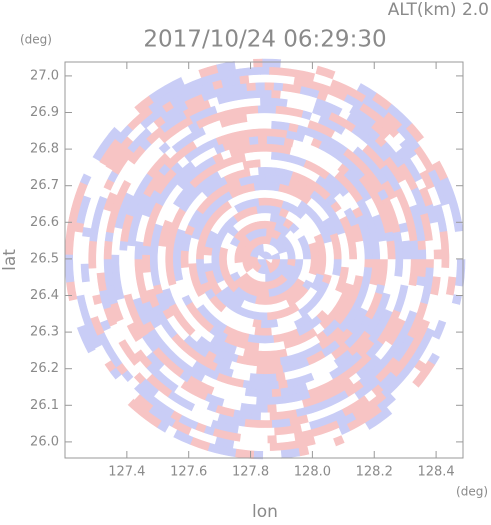  What do you see at coordinates (44, 441) in the screenshot?
I see `y-tick-label: 26.0` at bounding box center [44, 441].